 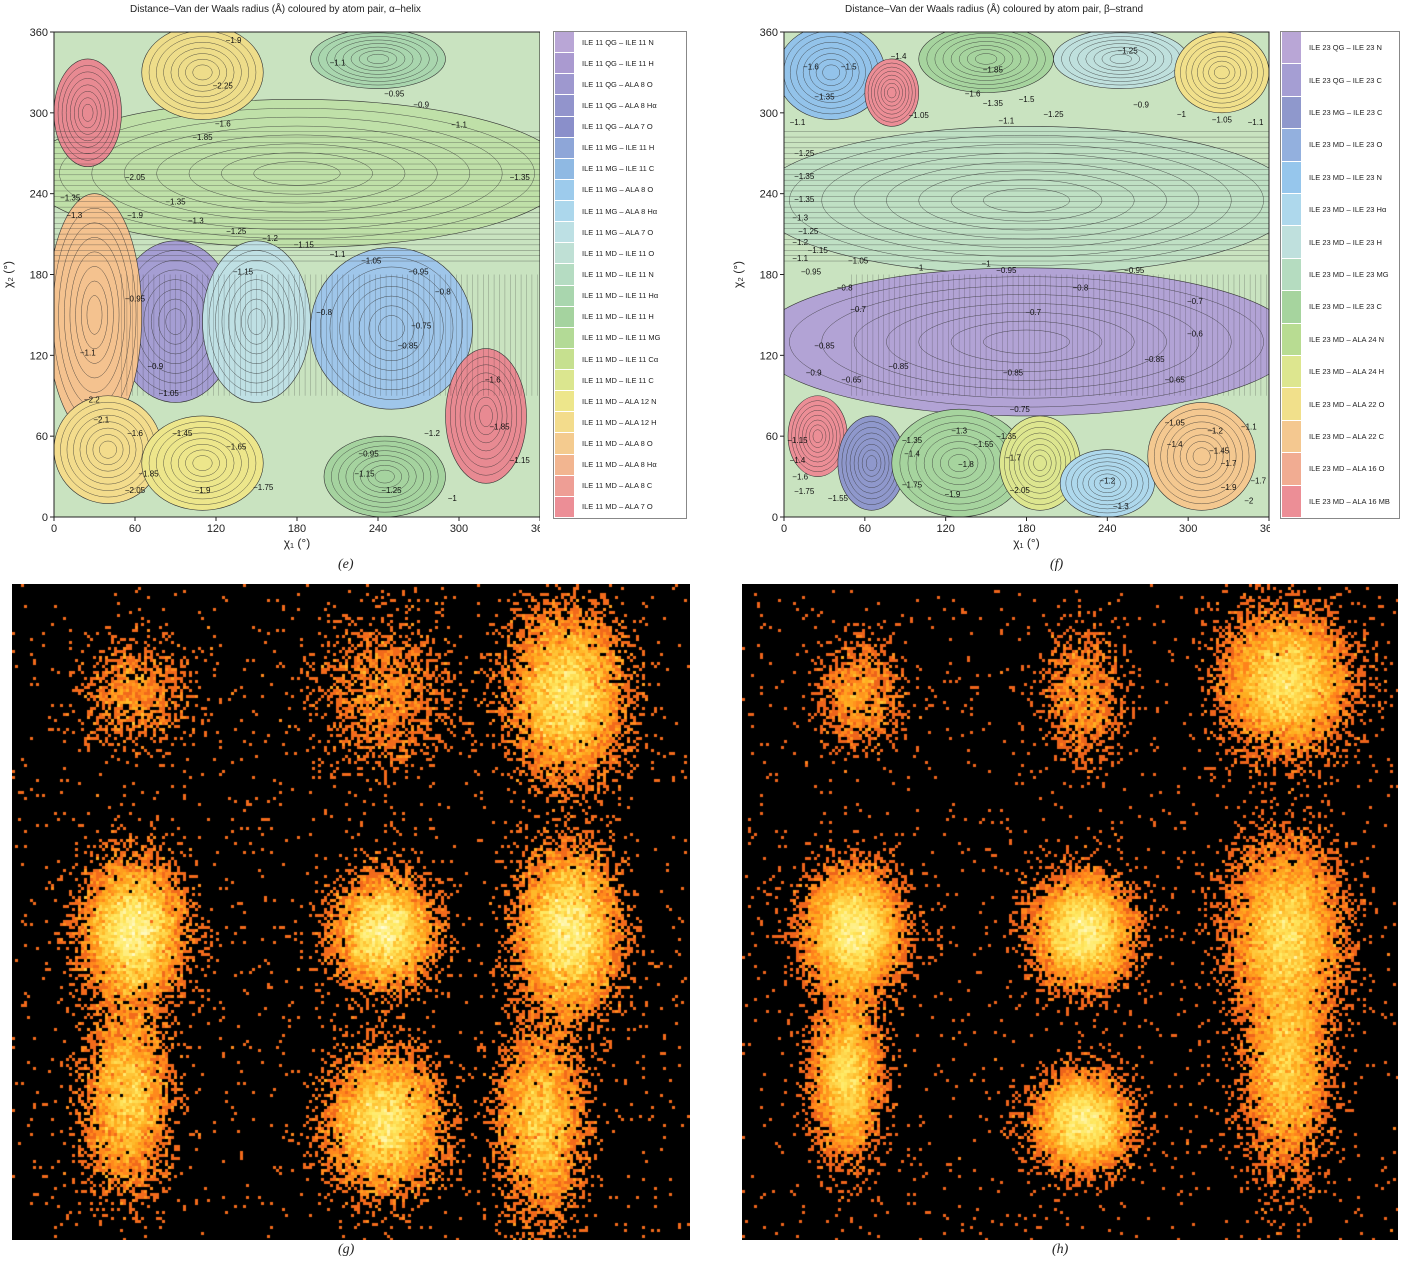 What do you see at coordinates (619, 105) in the screenshot?
I see `legend-label: ILE 11 QG – ALA 8 Hα` at bounding box center [619, 105].